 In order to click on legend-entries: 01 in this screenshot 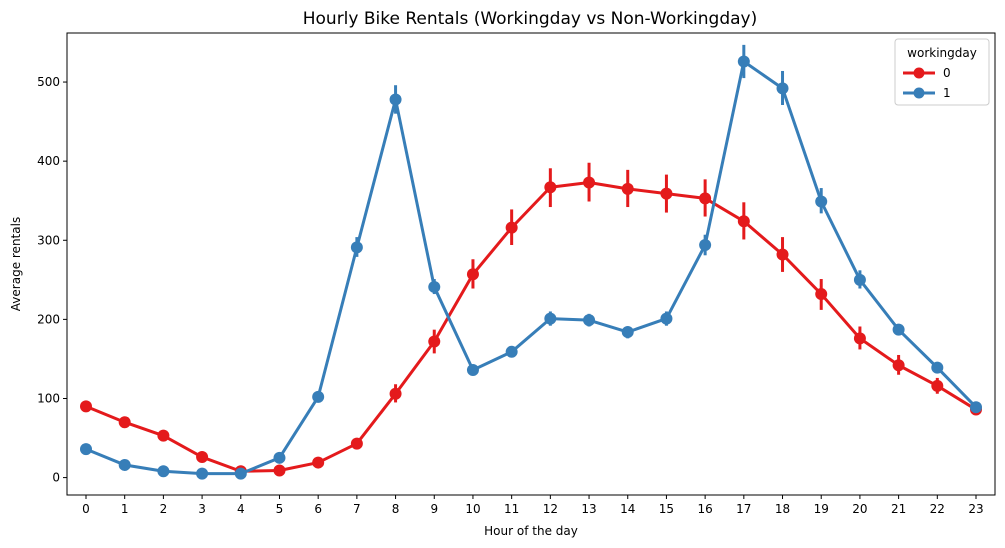, I will do `click(927, 83)`.